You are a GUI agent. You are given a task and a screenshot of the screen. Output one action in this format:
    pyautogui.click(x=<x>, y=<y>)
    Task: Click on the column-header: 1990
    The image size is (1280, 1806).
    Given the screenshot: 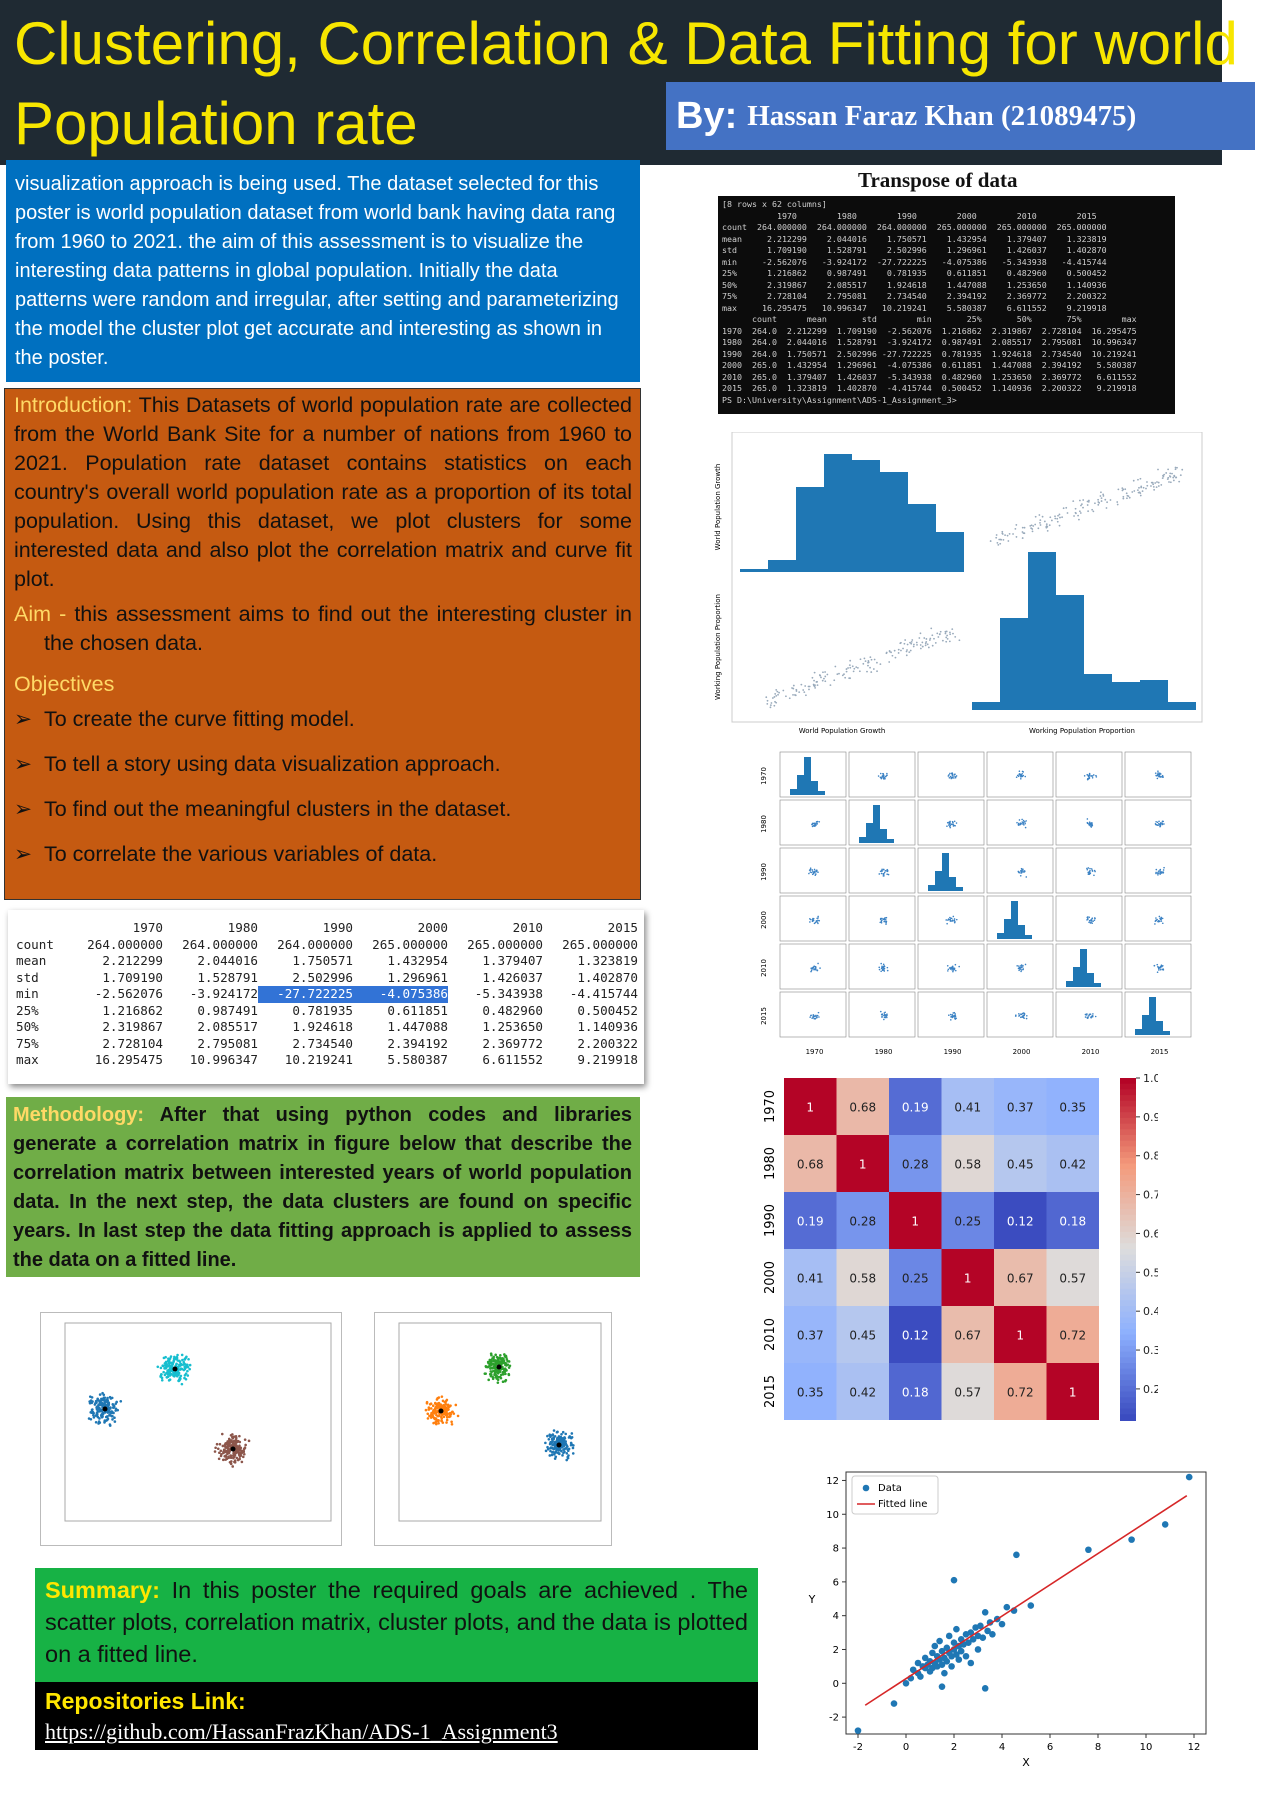 What is the action you would take?
    pyautogui.click(x=337, y=927)
    